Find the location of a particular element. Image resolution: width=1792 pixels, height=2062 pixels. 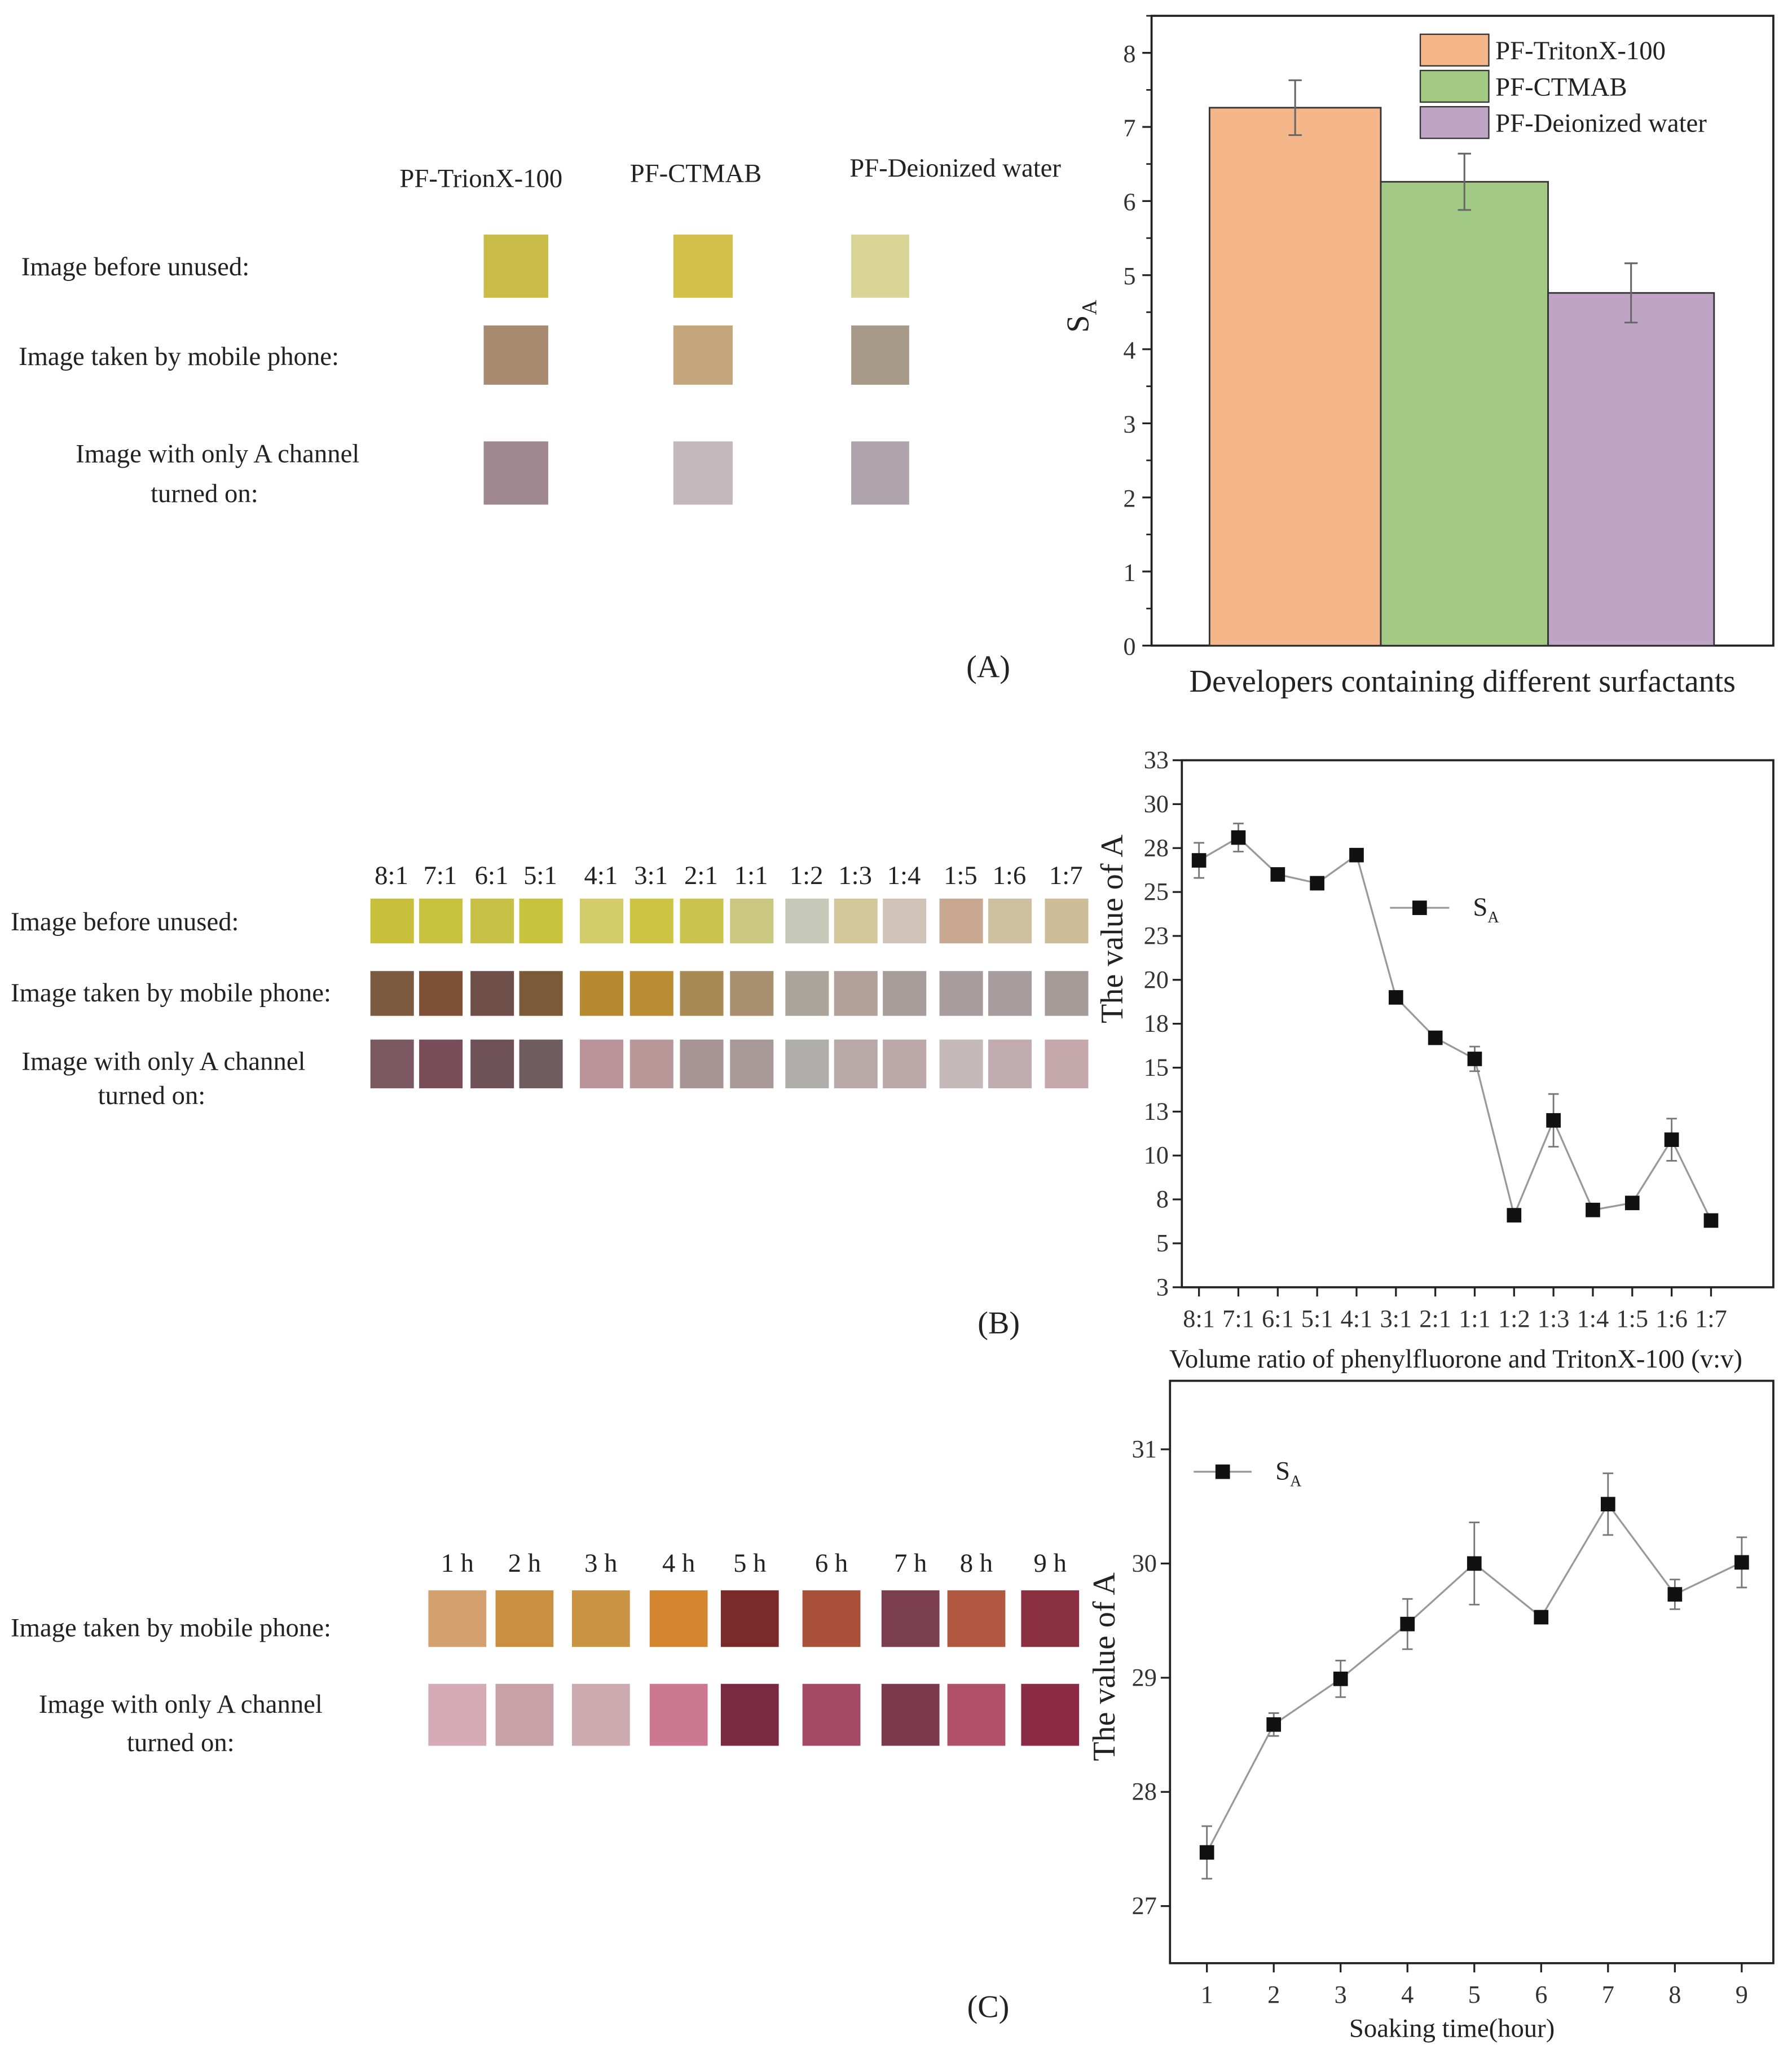

col-label: 3 h is located at coordinates (600, 1563).